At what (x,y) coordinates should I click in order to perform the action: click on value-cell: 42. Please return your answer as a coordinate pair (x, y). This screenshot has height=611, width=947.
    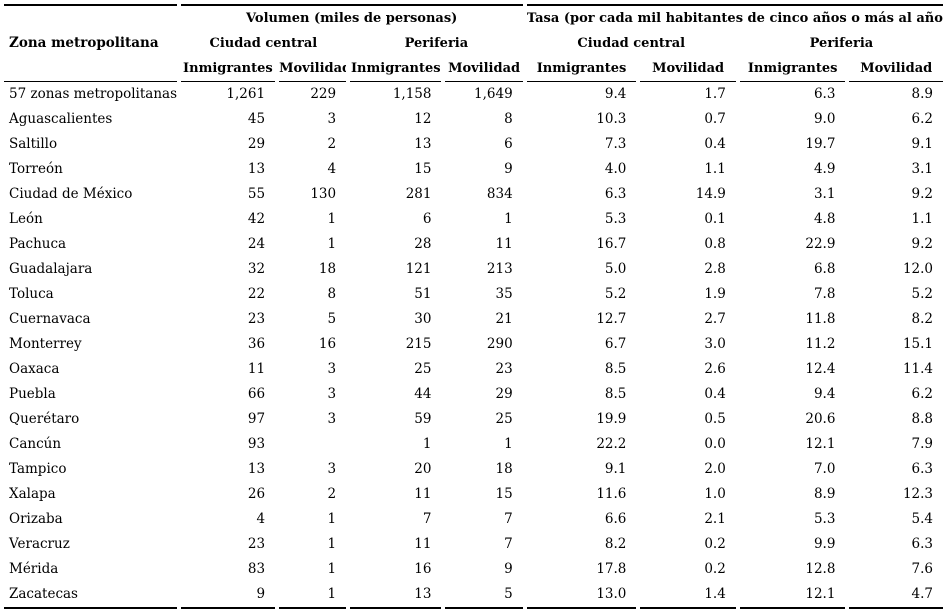
    Looking at the image, I should click on (256, 219).